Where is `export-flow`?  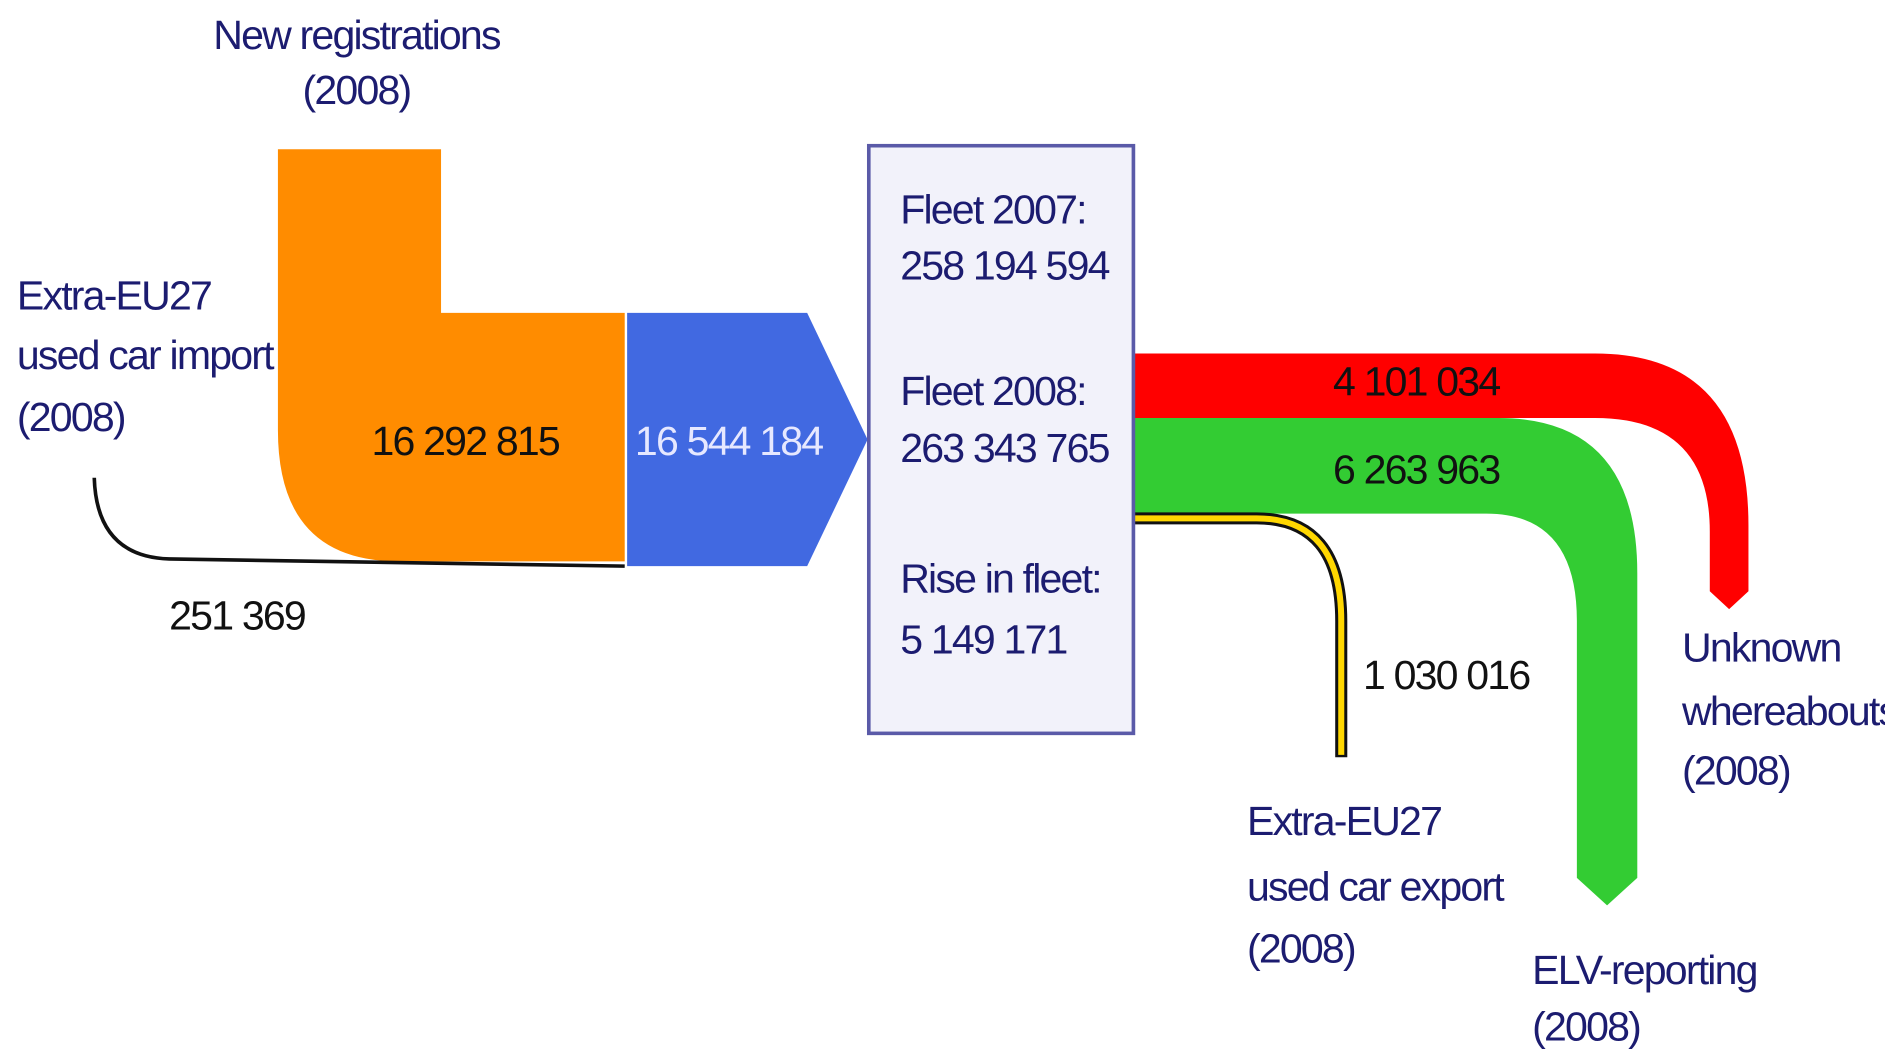
export-flow is located at coordinates (1239, 635).